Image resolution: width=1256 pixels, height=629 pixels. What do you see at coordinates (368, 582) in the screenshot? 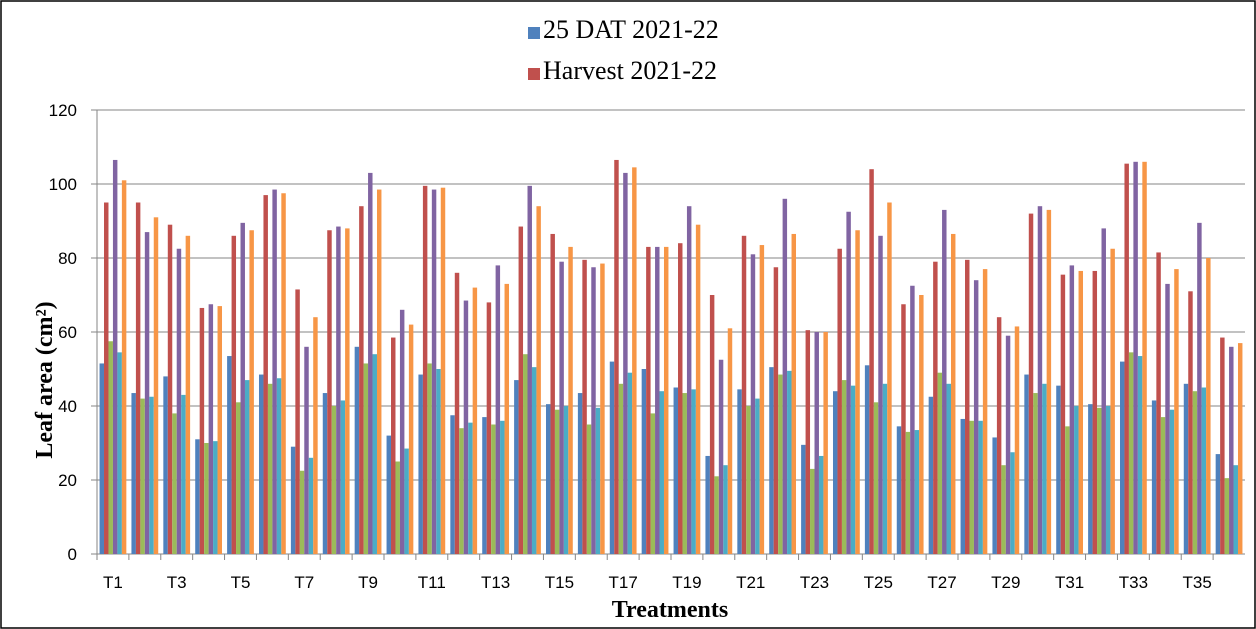
I see `x-tick-label: T9` at bounding box center [368, 582].